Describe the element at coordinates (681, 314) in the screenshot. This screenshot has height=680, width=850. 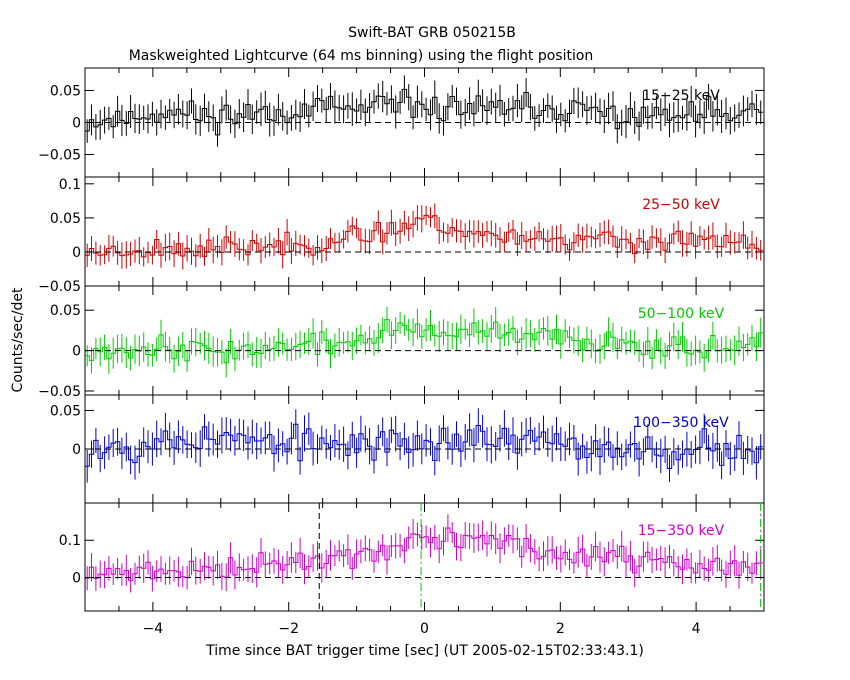
I see `band-label: 50−100 keV` at that location.